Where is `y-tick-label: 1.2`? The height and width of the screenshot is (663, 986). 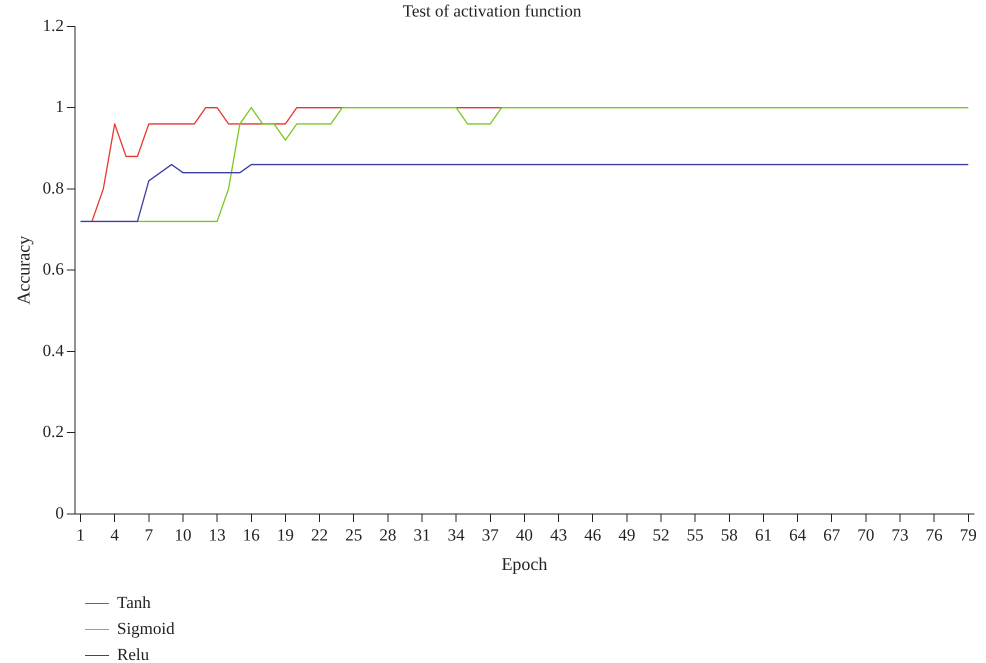
y-tick-label: 1.2 is located at coordinates (53, 25).